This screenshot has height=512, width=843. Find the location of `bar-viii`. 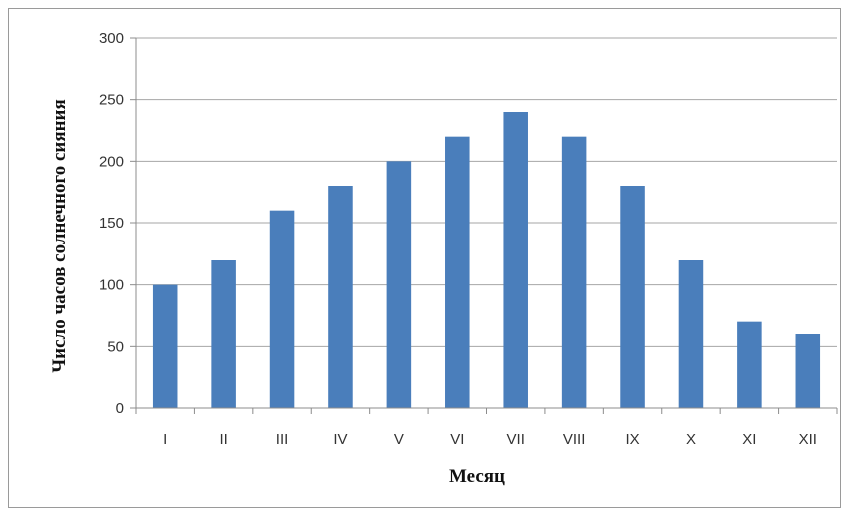

bar-viii is located at coordinates (574, 272).